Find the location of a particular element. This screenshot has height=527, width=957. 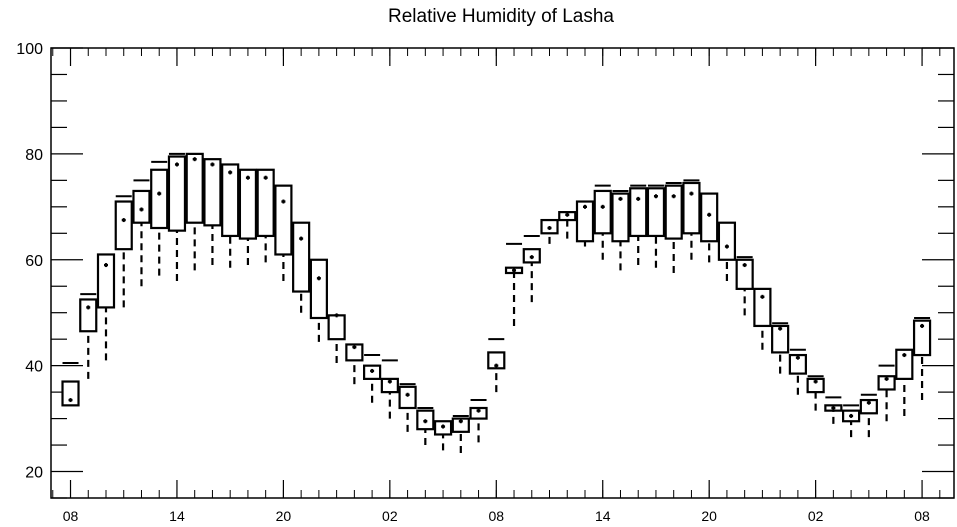

chart-title: Relative Humidity of Lasha is located at coordinates (501, 16).